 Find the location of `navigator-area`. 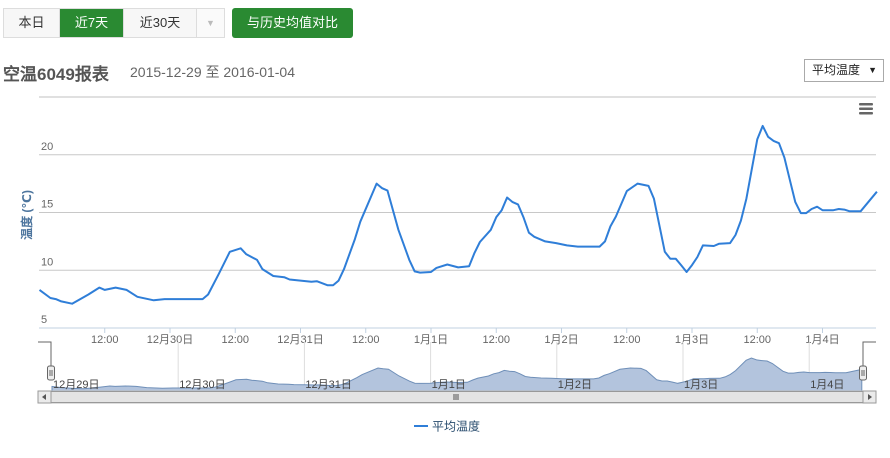

navigator-area is located at coordinates (457, 374).